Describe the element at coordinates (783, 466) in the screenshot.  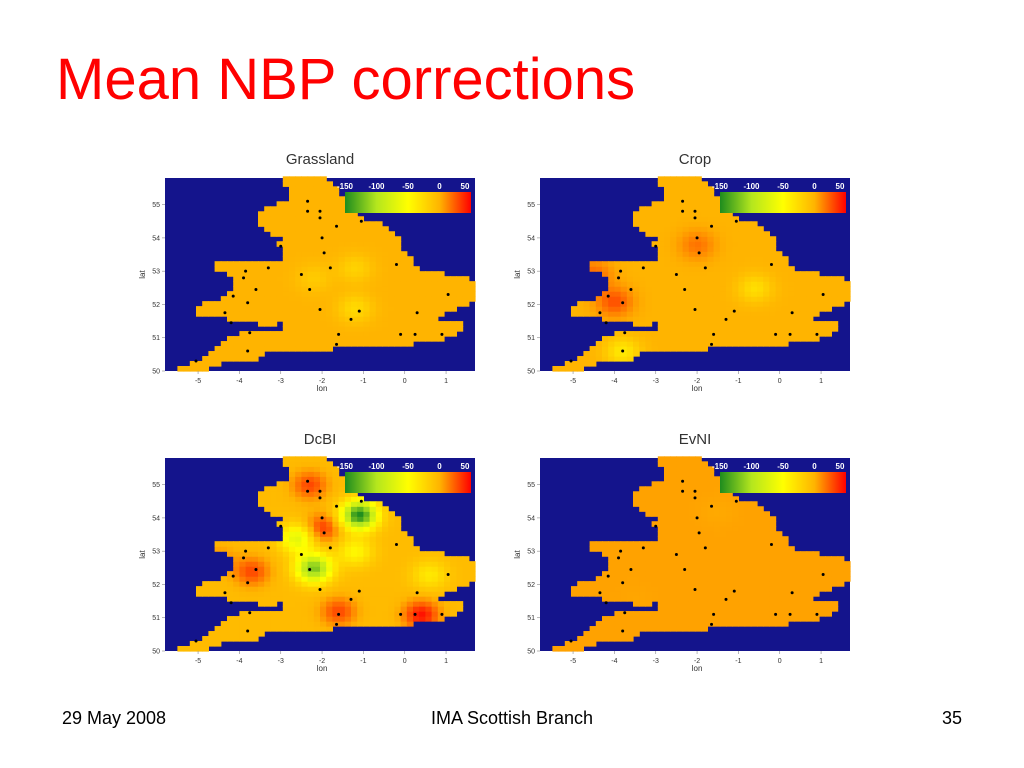
I see `colorbar-tick-label: -50` at that location.